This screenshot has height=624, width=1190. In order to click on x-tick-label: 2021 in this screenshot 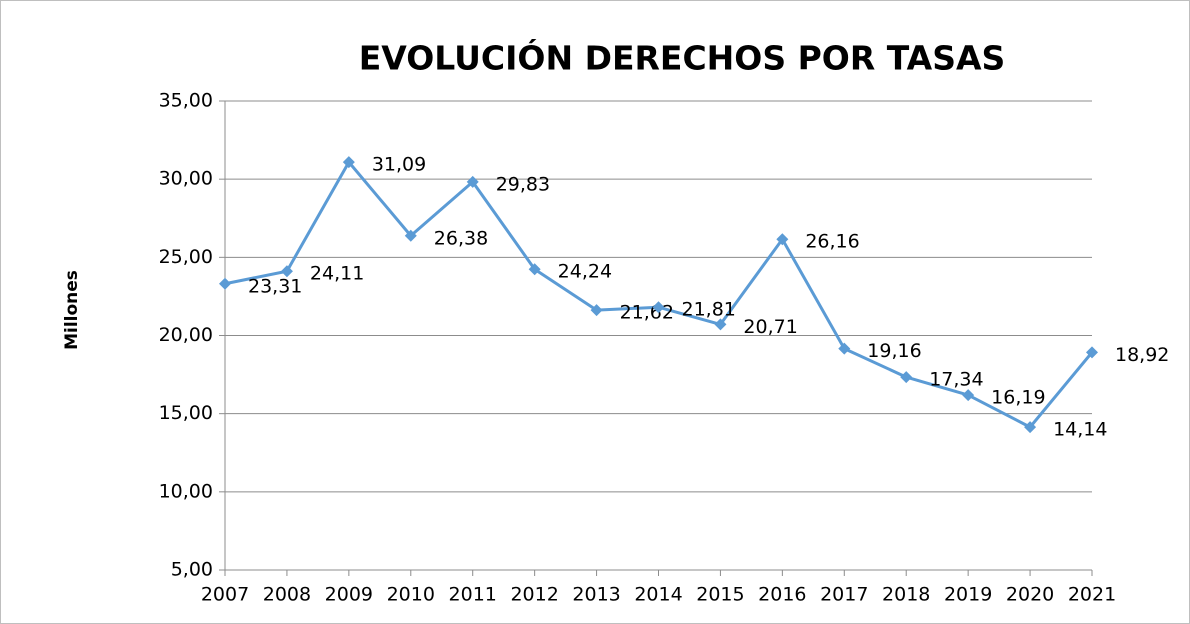, I will do `click(1092, 595)`.